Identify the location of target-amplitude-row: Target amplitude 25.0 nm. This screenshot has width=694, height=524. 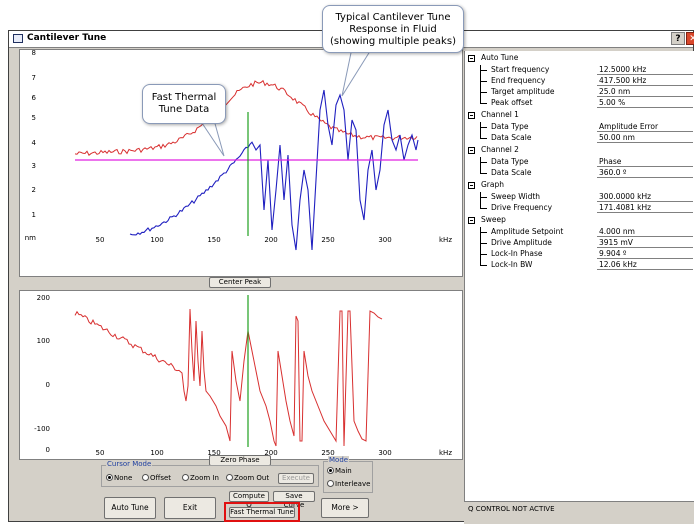
(579, 92).